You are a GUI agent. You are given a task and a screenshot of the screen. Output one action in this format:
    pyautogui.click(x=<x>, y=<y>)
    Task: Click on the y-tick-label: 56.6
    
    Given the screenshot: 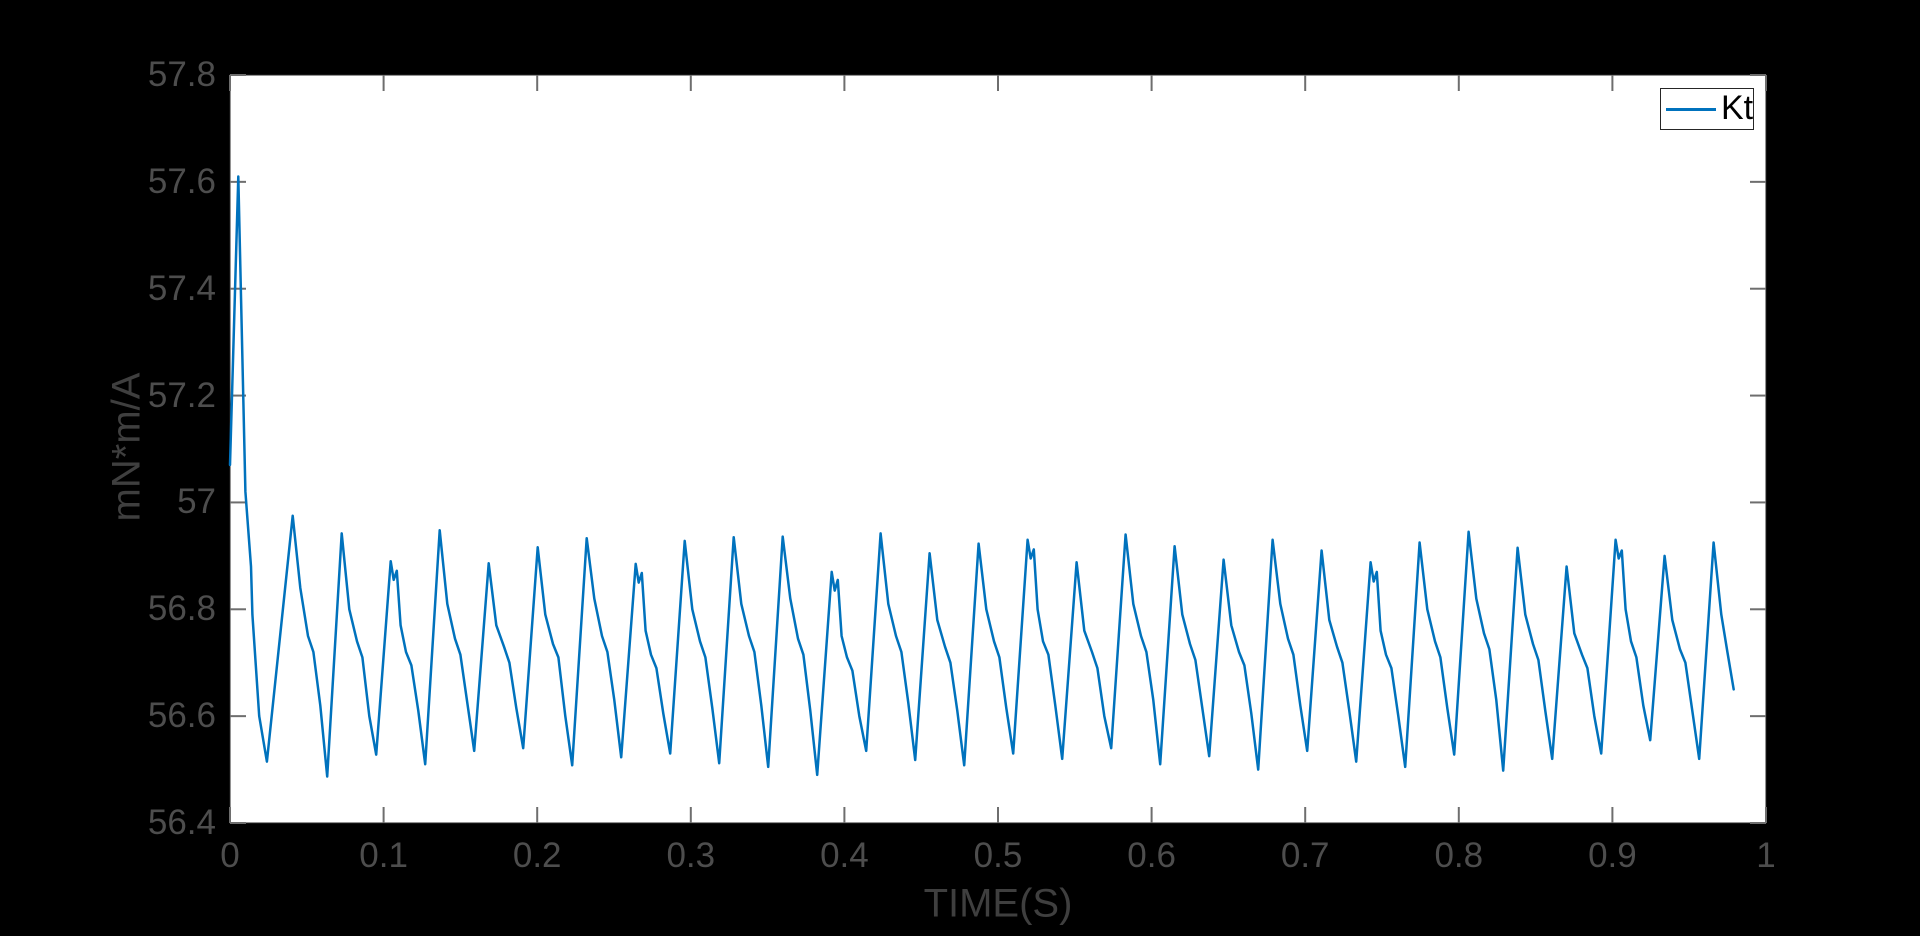 What is the action you would take?
    pyautogui.click(x=181, y=716)
    